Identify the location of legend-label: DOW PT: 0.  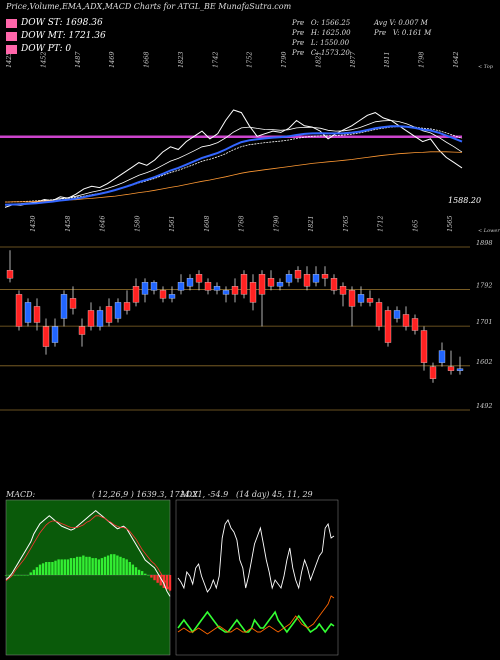
(46, 49).